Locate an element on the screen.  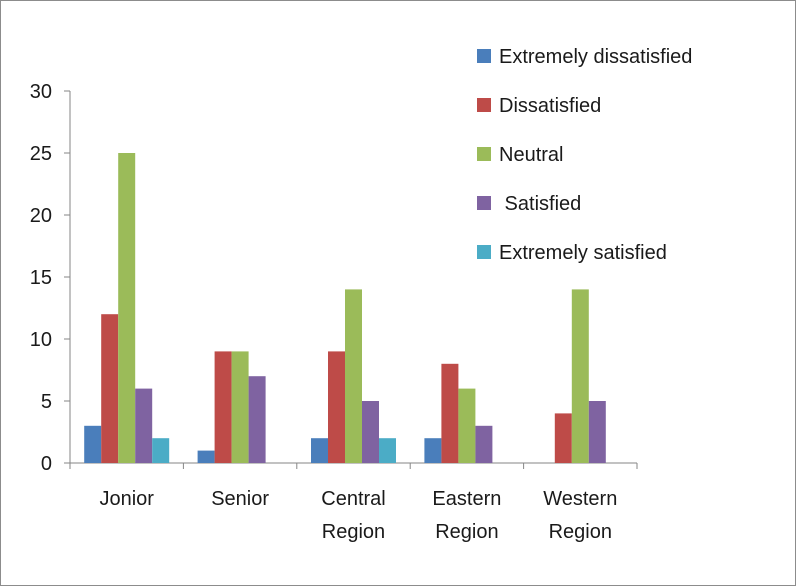
legend-label: Satisfied is located at coordinates (540, 204).